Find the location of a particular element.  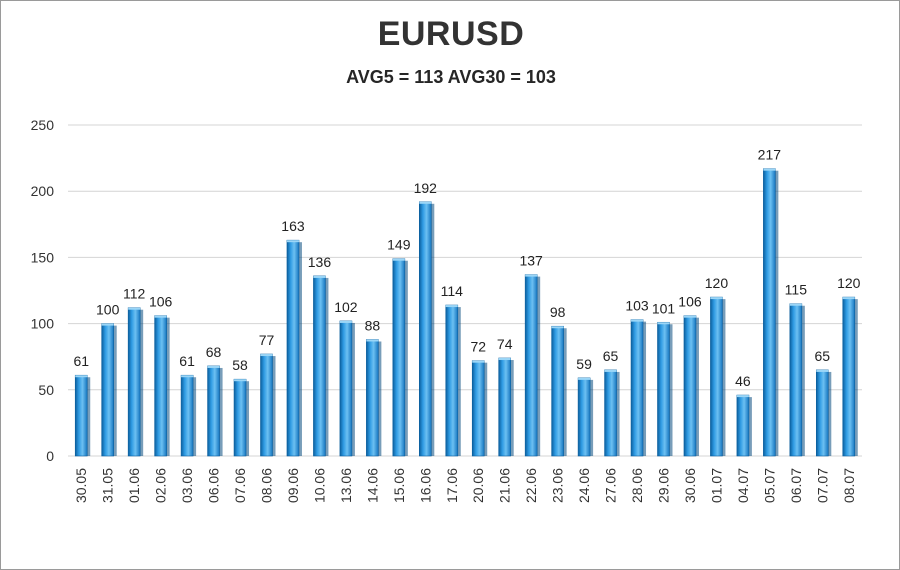

data-label: 68 is located at coordinates (214, 352).